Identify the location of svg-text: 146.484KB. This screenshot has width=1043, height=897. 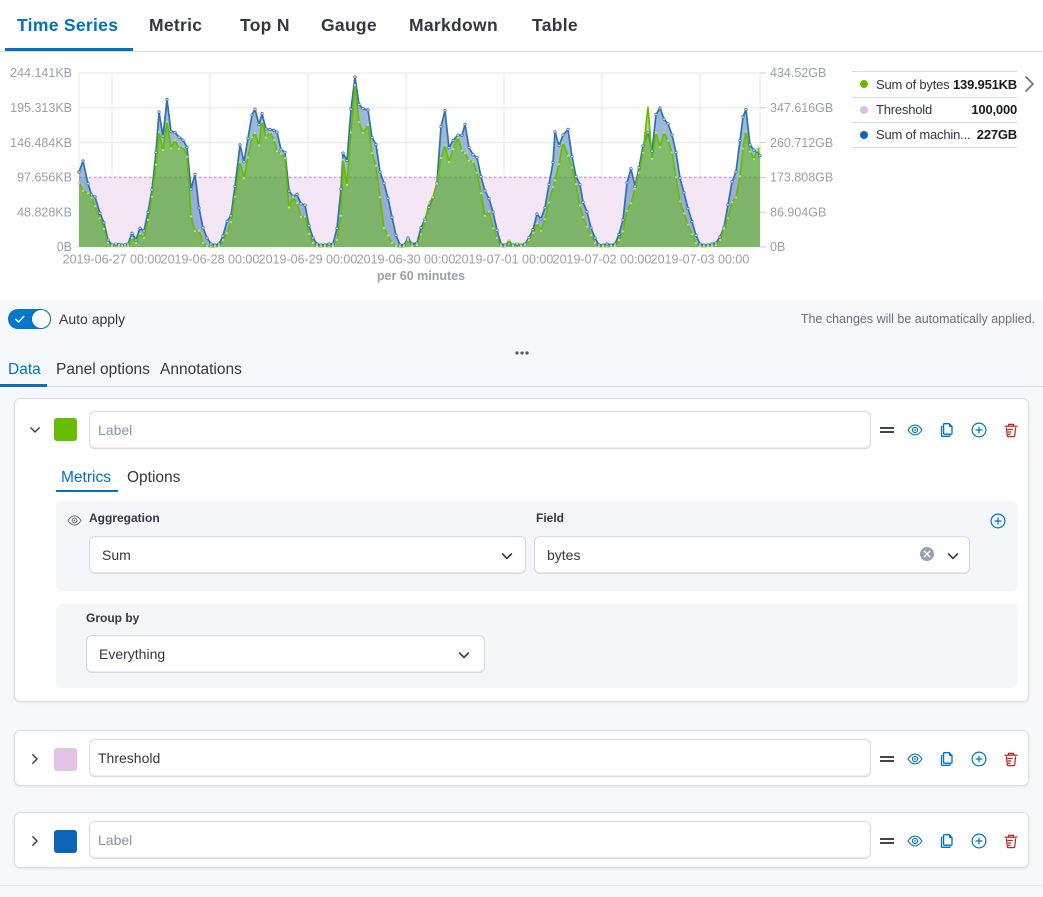
(41, 143).